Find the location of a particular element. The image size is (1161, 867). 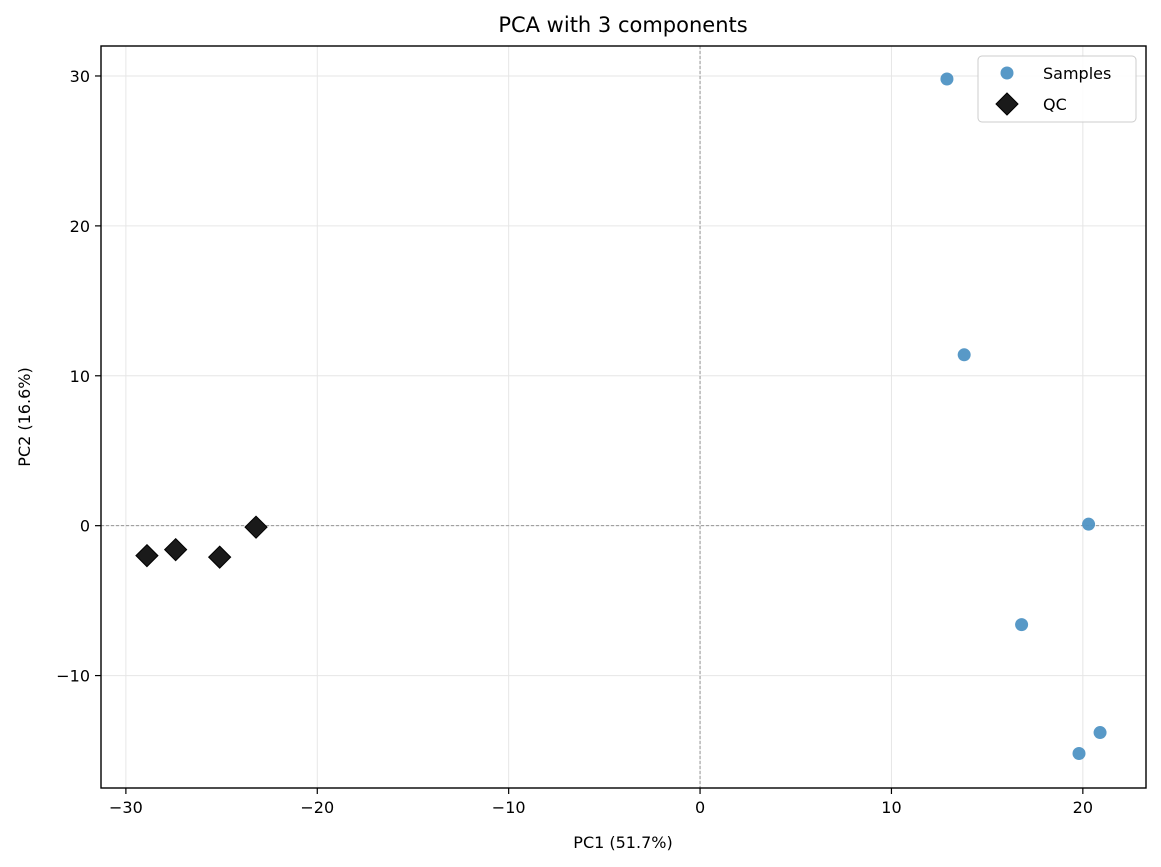

series-samples-group is located at coordinates (1023, 416).